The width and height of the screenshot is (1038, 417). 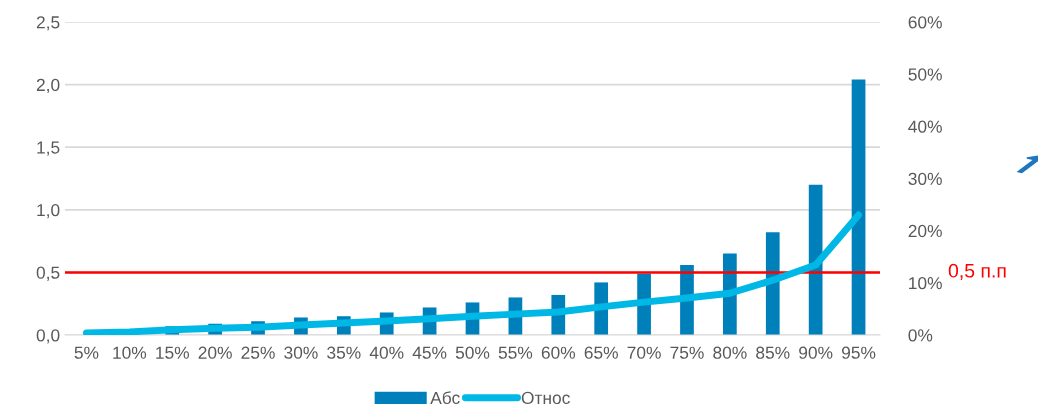 I want to click on x-tick-label: 35%, so click(x=344, y=352).